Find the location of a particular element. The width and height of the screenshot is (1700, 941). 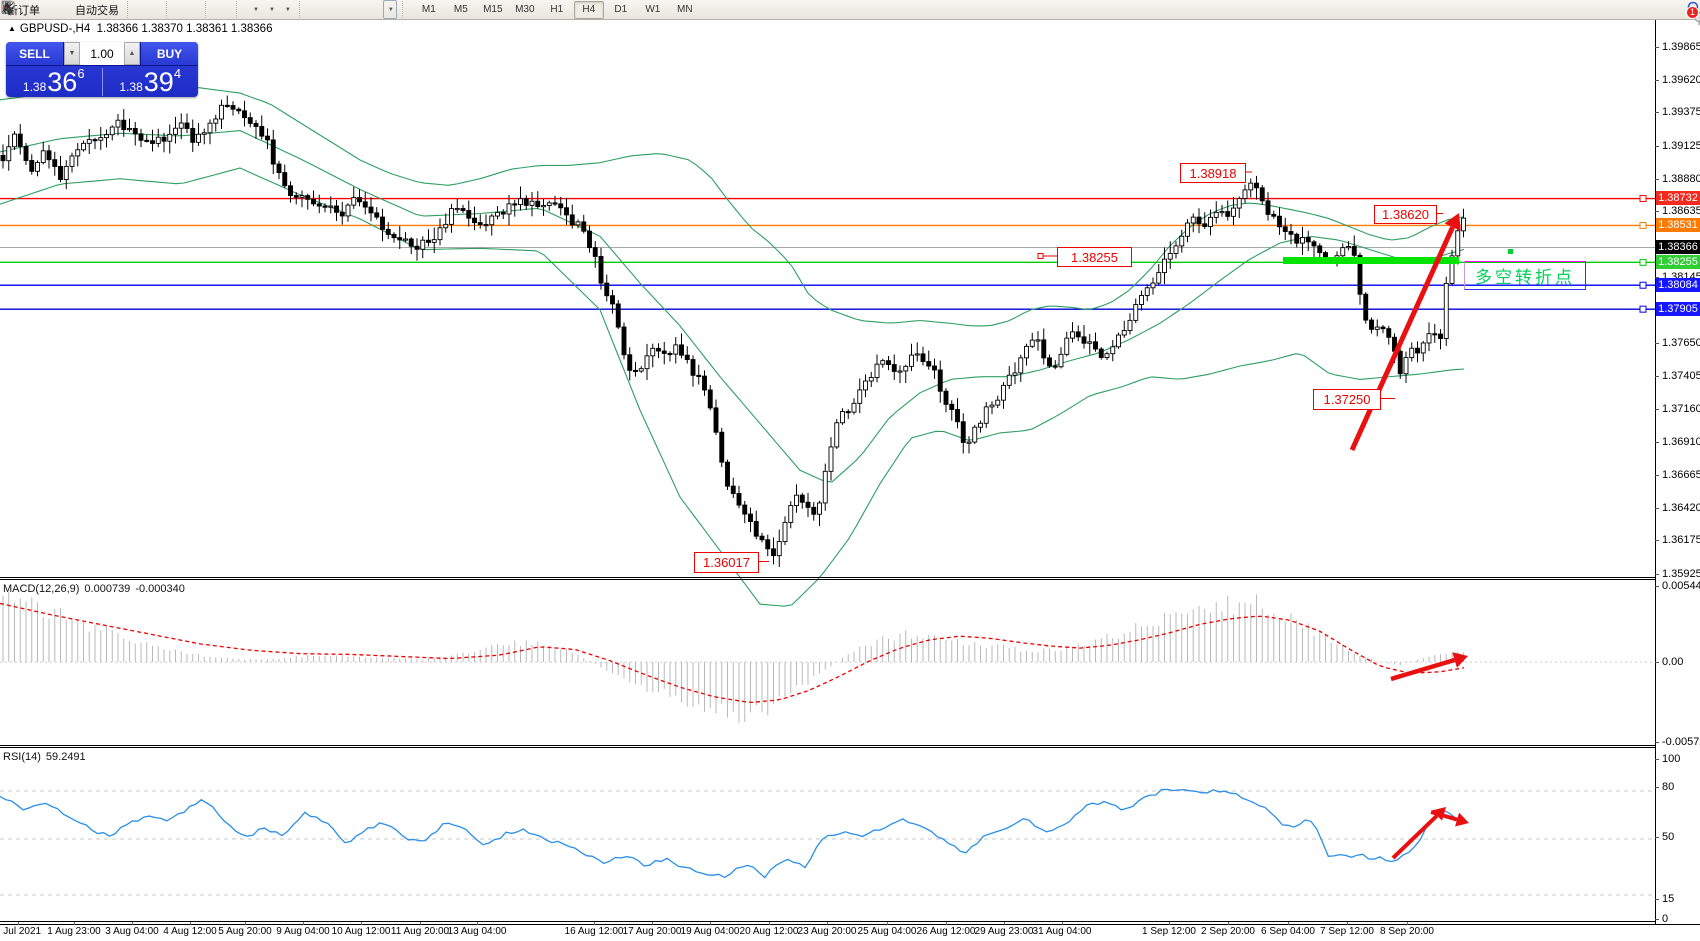

price-annotation-label: 1.38255 is located at coordinates (1094, 257).